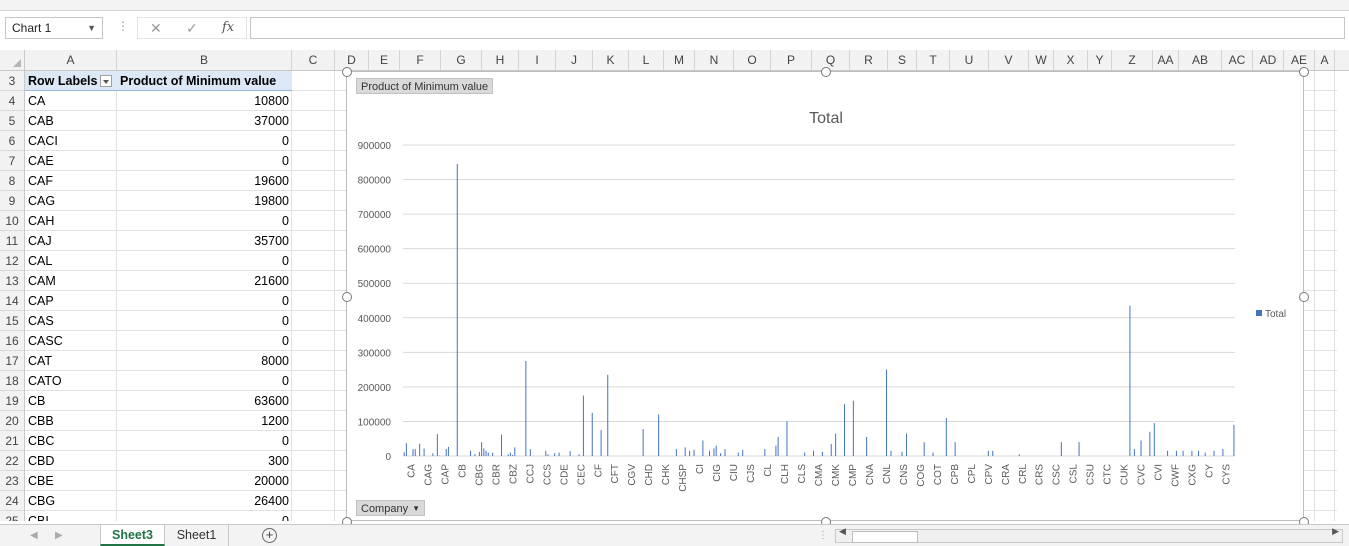  Describe the element at coordinates (71, 461) in the screenshot. I see `row-label-cell: CBD` at that location.